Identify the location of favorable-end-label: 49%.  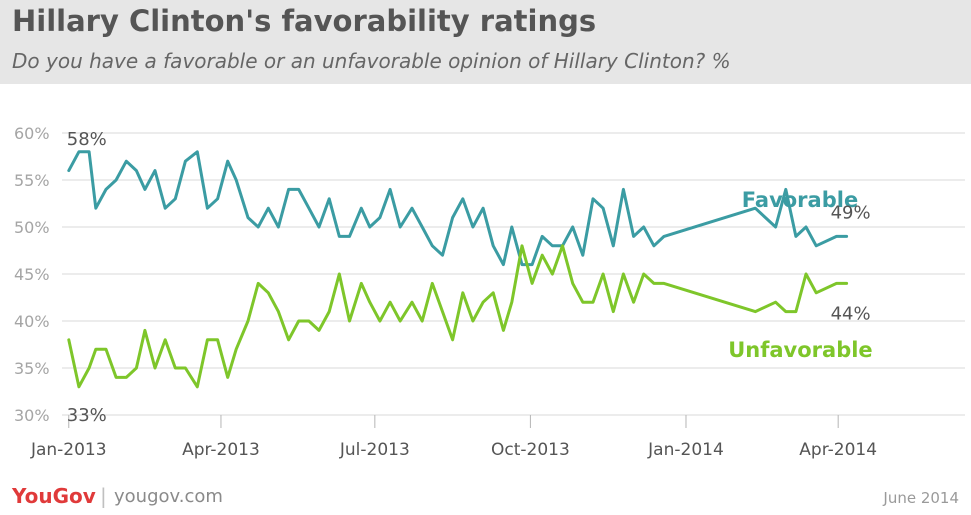
(851, 212).